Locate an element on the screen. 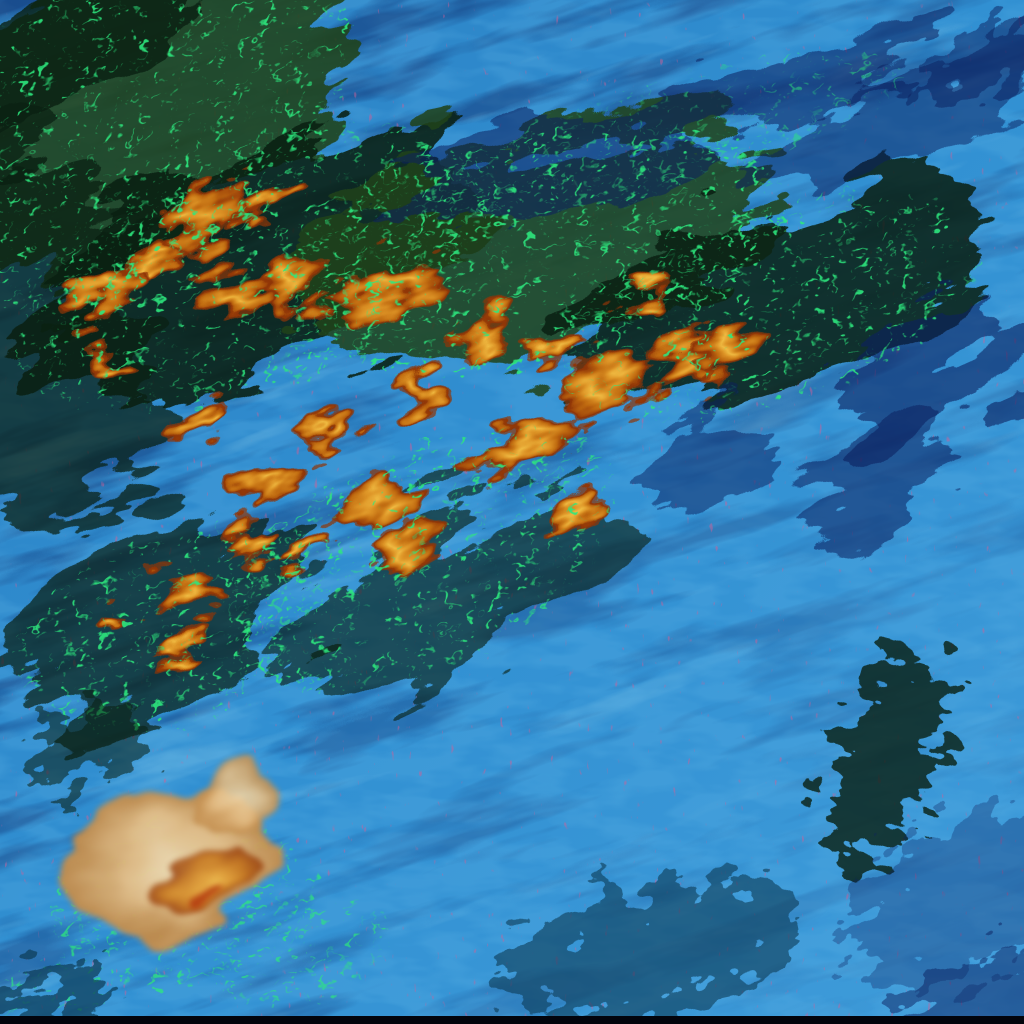 The width and height of the screenshot is (1024, 1024). wisp-left-low is located at coordinates (85, 745).